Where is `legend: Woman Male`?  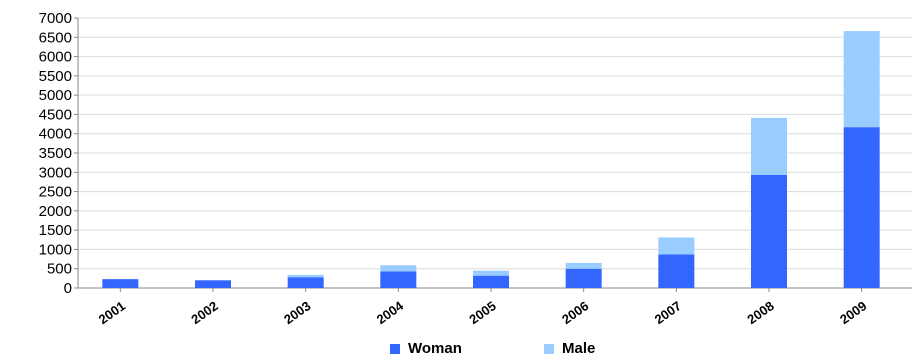 legend: Woman Male is located at coordinates (458, 350).